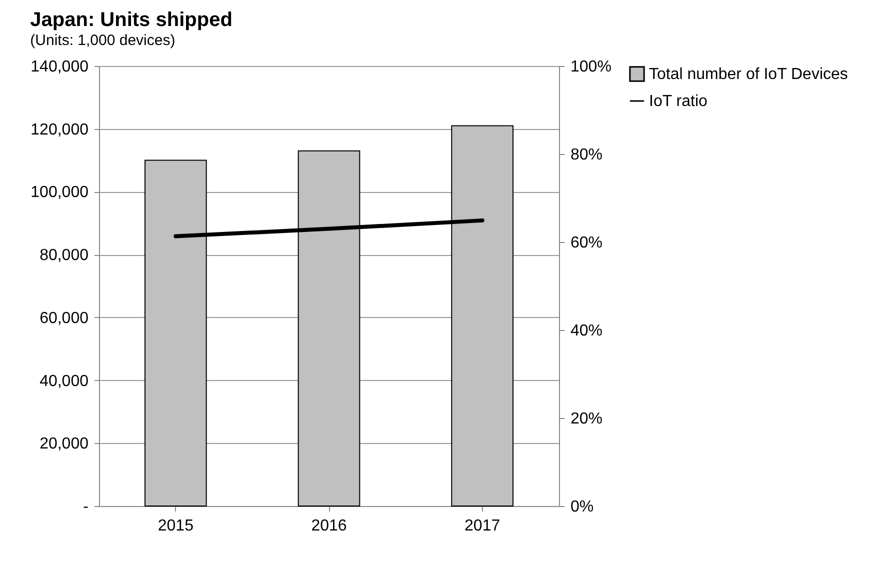  What do you see at coordinates (59, 67) in the screenshot?
I see `y-tick-label: 140,000` at bounding box center [59, 67].